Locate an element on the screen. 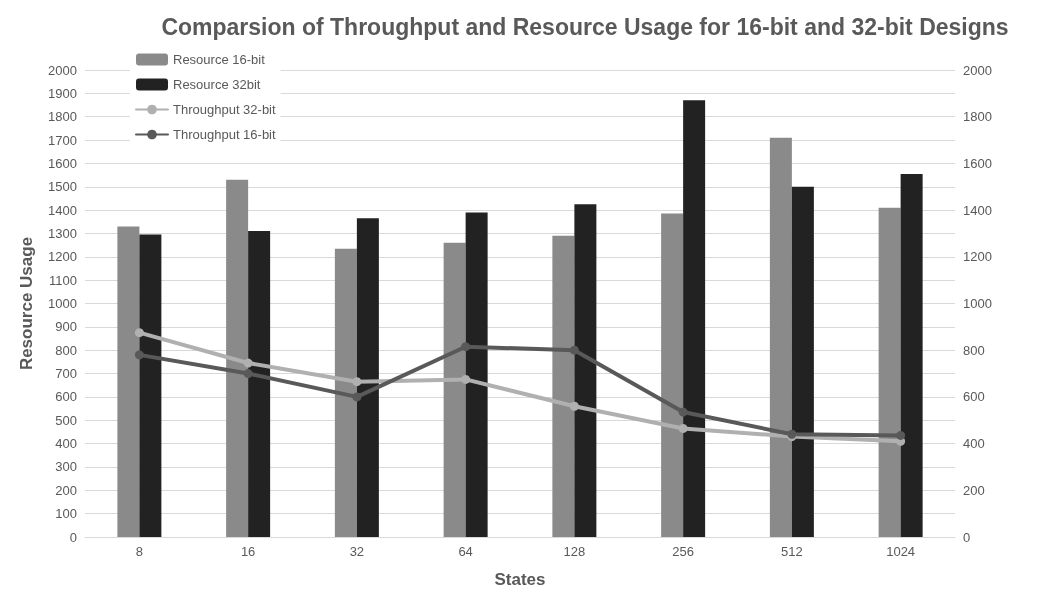  y2-tick-label: 200 is located at coordinates (974, 490).